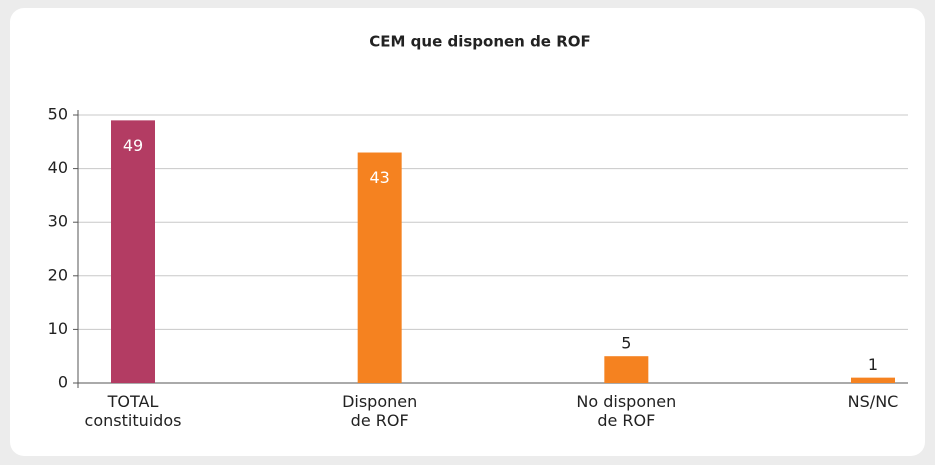 The image size is (935, 465). What do you see at coordinates (379, 177) in the screenshot?
I see `data-label: 43` at bounding box center [379, 177].